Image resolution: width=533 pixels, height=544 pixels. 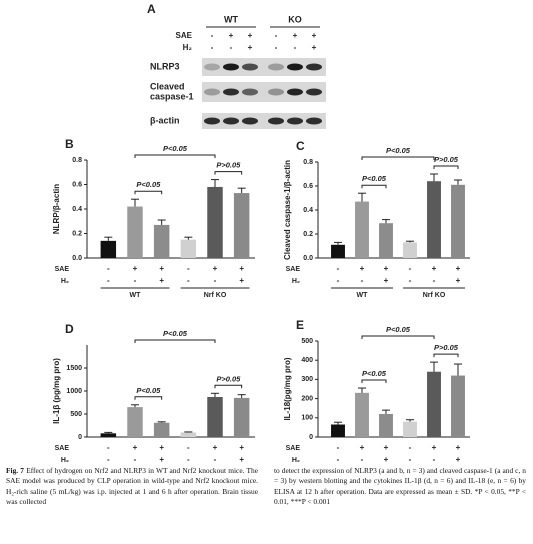 I want to click on y-tick-label: 0, so click(x=311, y=437).